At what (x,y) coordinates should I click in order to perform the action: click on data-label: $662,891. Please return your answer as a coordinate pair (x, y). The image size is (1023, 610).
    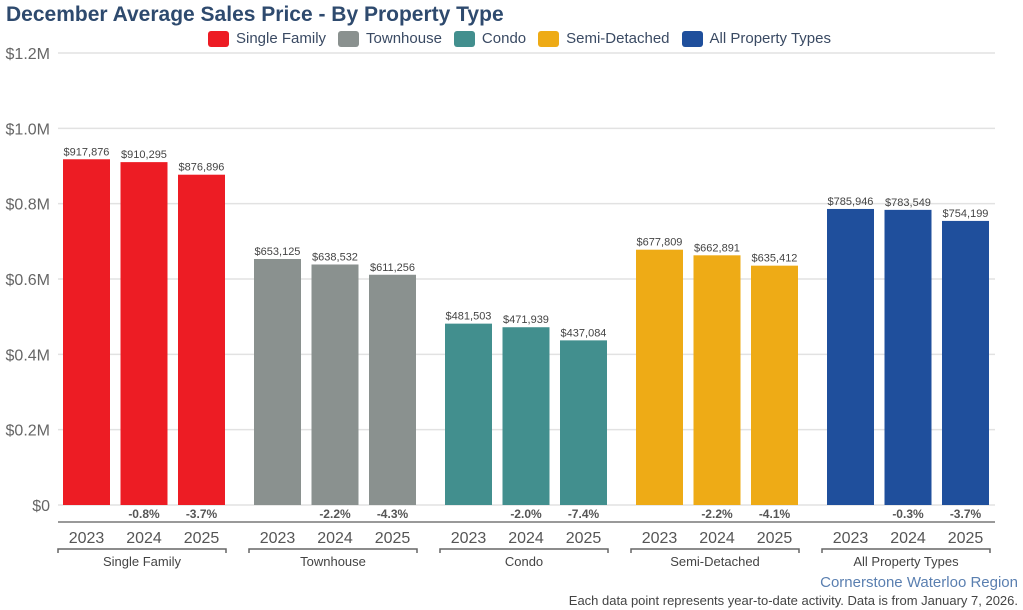
    Looking at the image, I should click on (717, 248).